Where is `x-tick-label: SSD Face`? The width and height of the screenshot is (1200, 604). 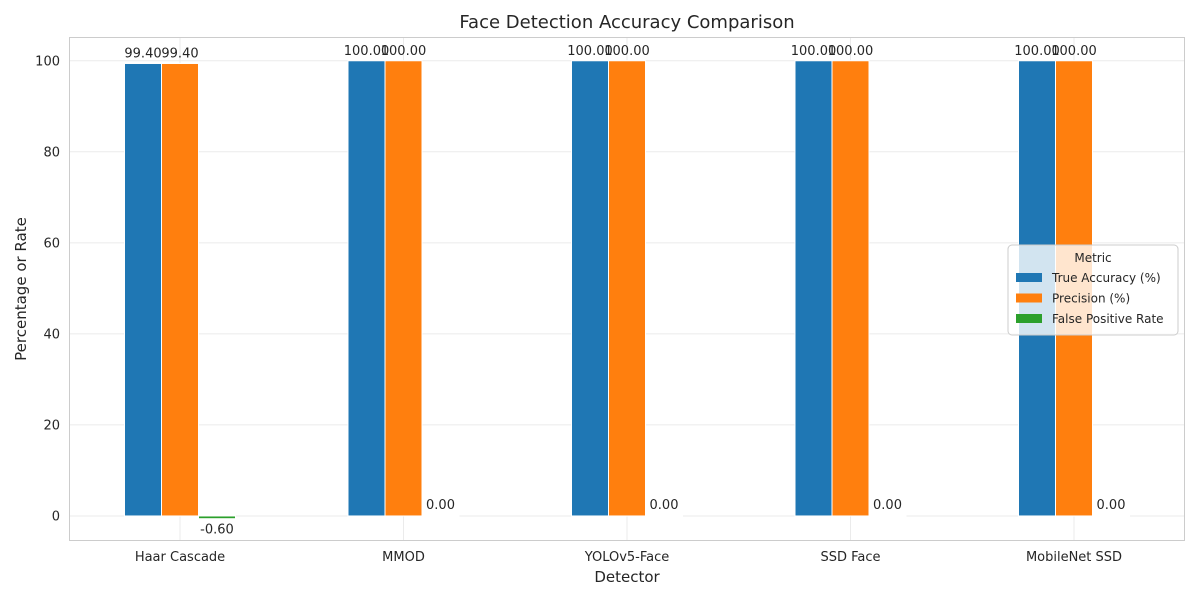
x-tick-label: SSD Face is located at coordinates (850, 557).